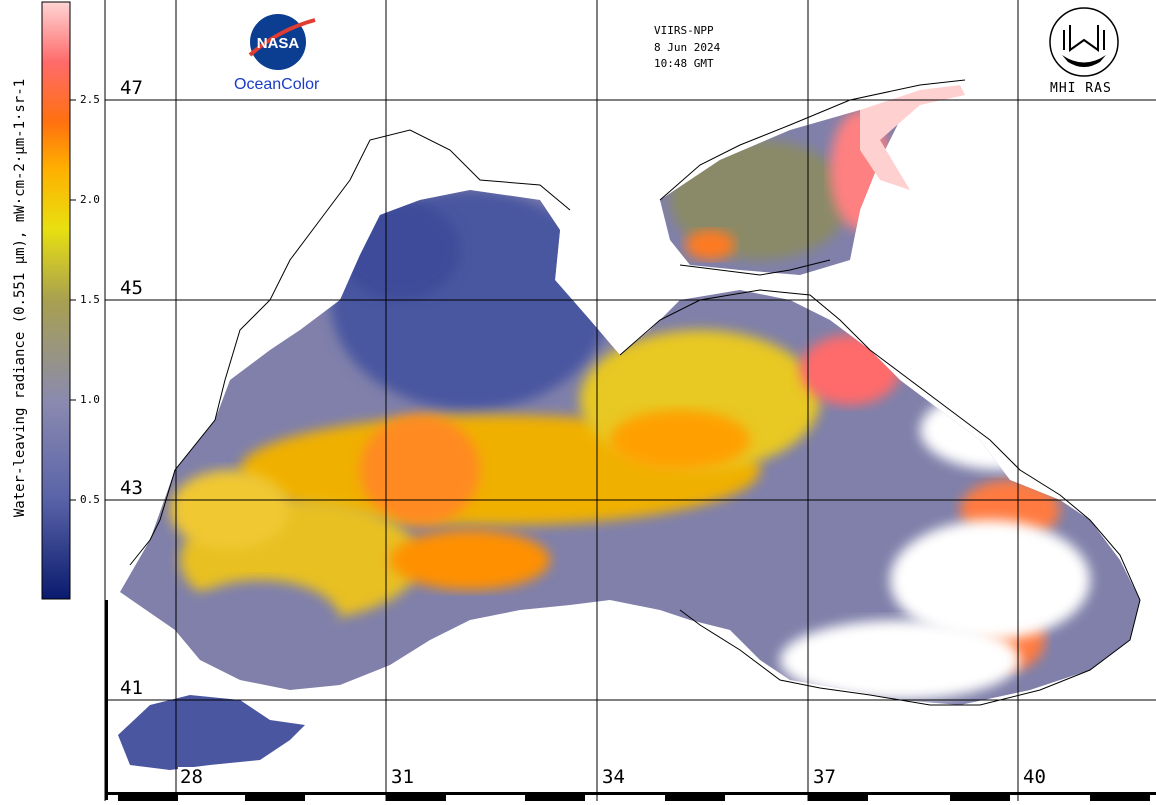 The image size is (1156, 805). I want to click on lat-label-47: 47, so click(131, 88).